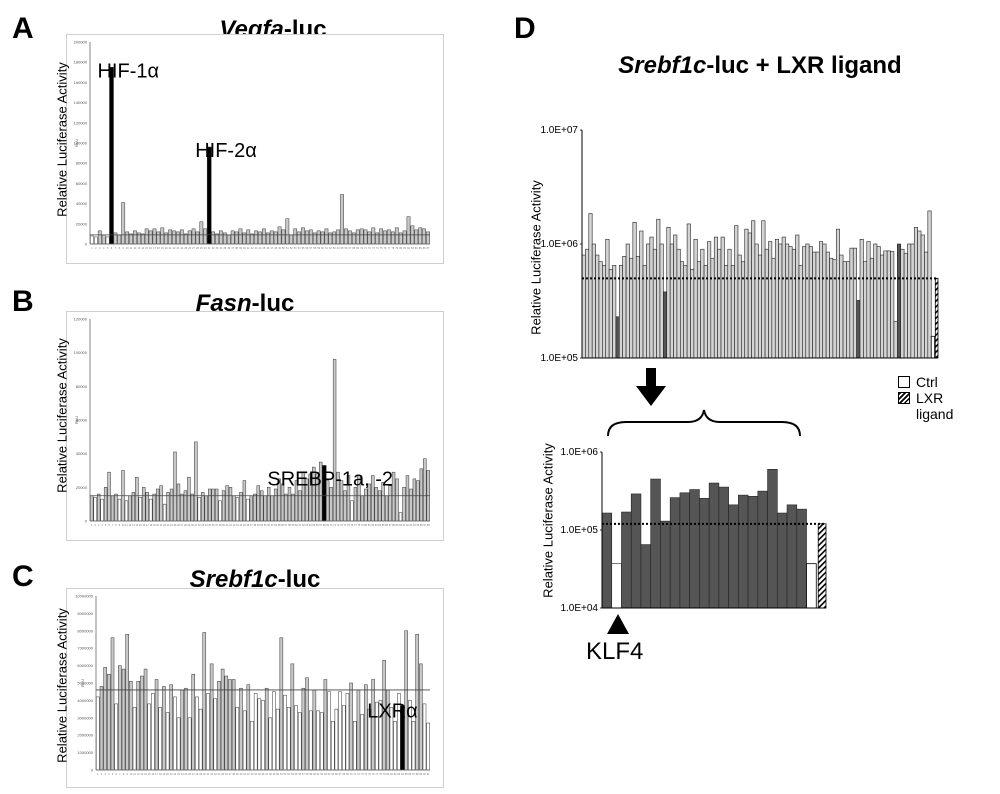 This screenshot has width=1000, height=794. What do you see at coordinates (307, 248) in the screenshot?
I see `x-tick-label: 56` at bounding box center [307, 248].